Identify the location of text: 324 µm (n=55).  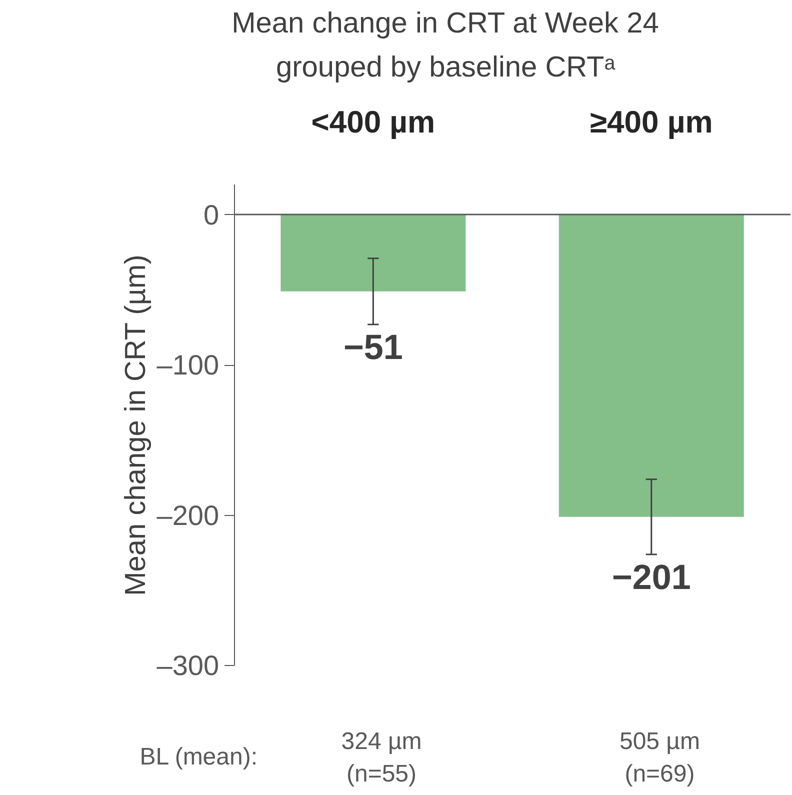
(381, 758).